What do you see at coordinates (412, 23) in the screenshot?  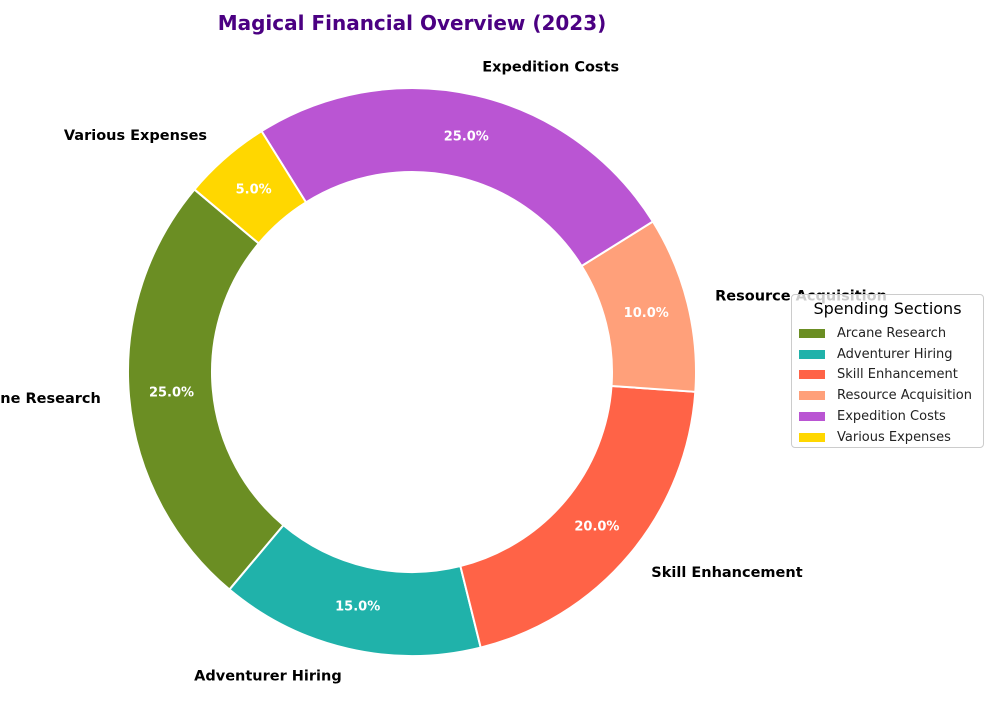 I see `chart-title: Magical Financial Overview (2023)` at bounding box center [412, 23].